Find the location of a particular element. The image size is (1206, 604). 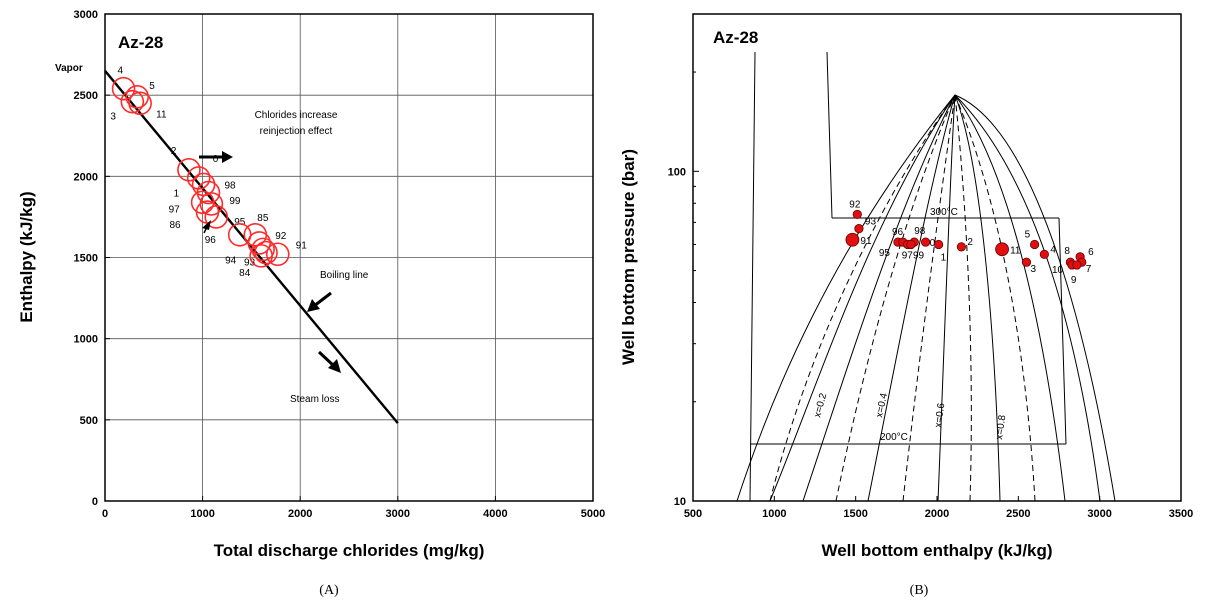

point-label-a: 86 is located at coordinates (175, 225).